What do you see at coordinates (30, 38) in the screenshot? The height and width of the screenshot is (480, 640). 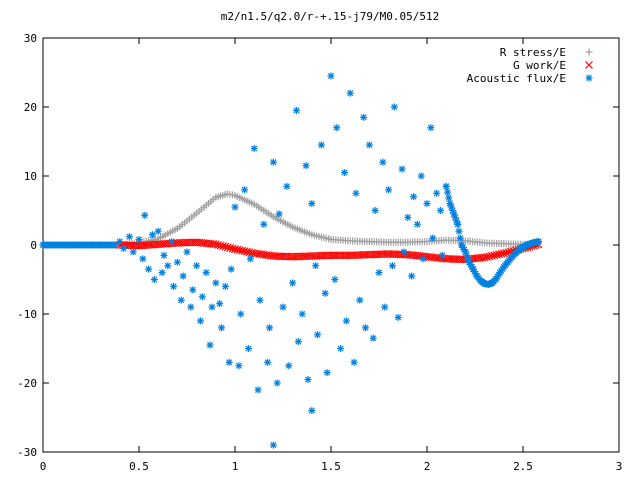 I see `y-tick-label: 30` at bounding box center [30, 38].